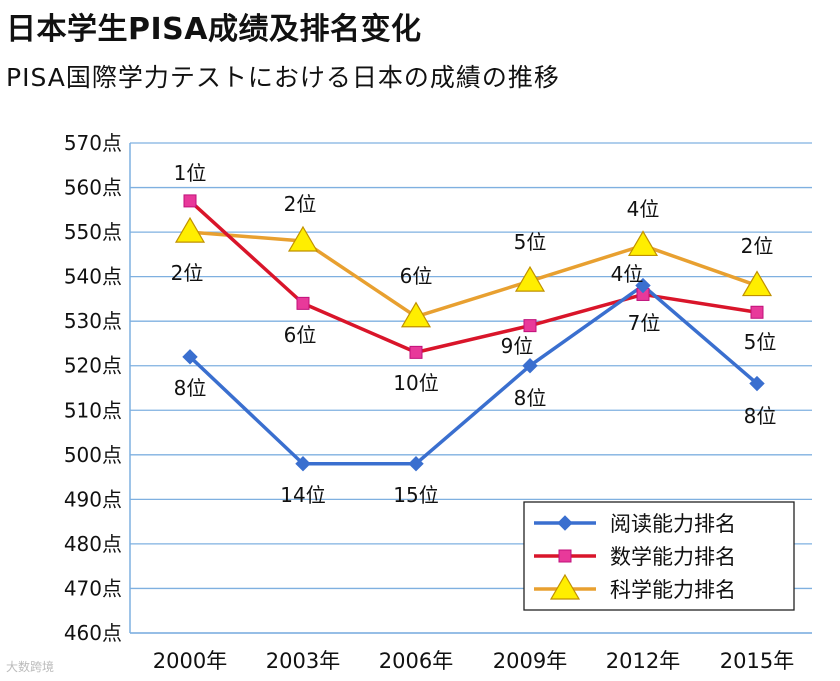 Image resolution: width=840 pixels, height=681 pixels. I want to click on x-tick-label: 2003年, so click(303, 661).